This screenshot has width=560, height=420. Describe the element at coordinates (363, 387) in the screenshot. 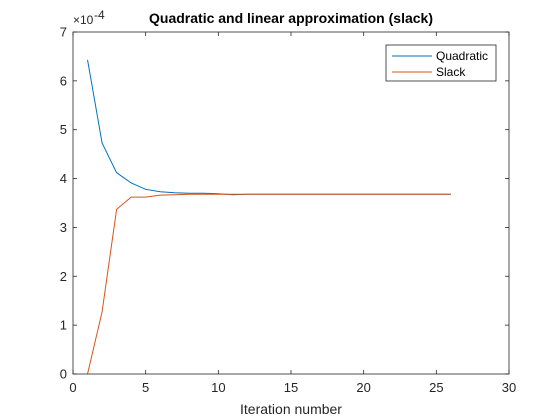

I see `x-tick-label: 20` at that location.